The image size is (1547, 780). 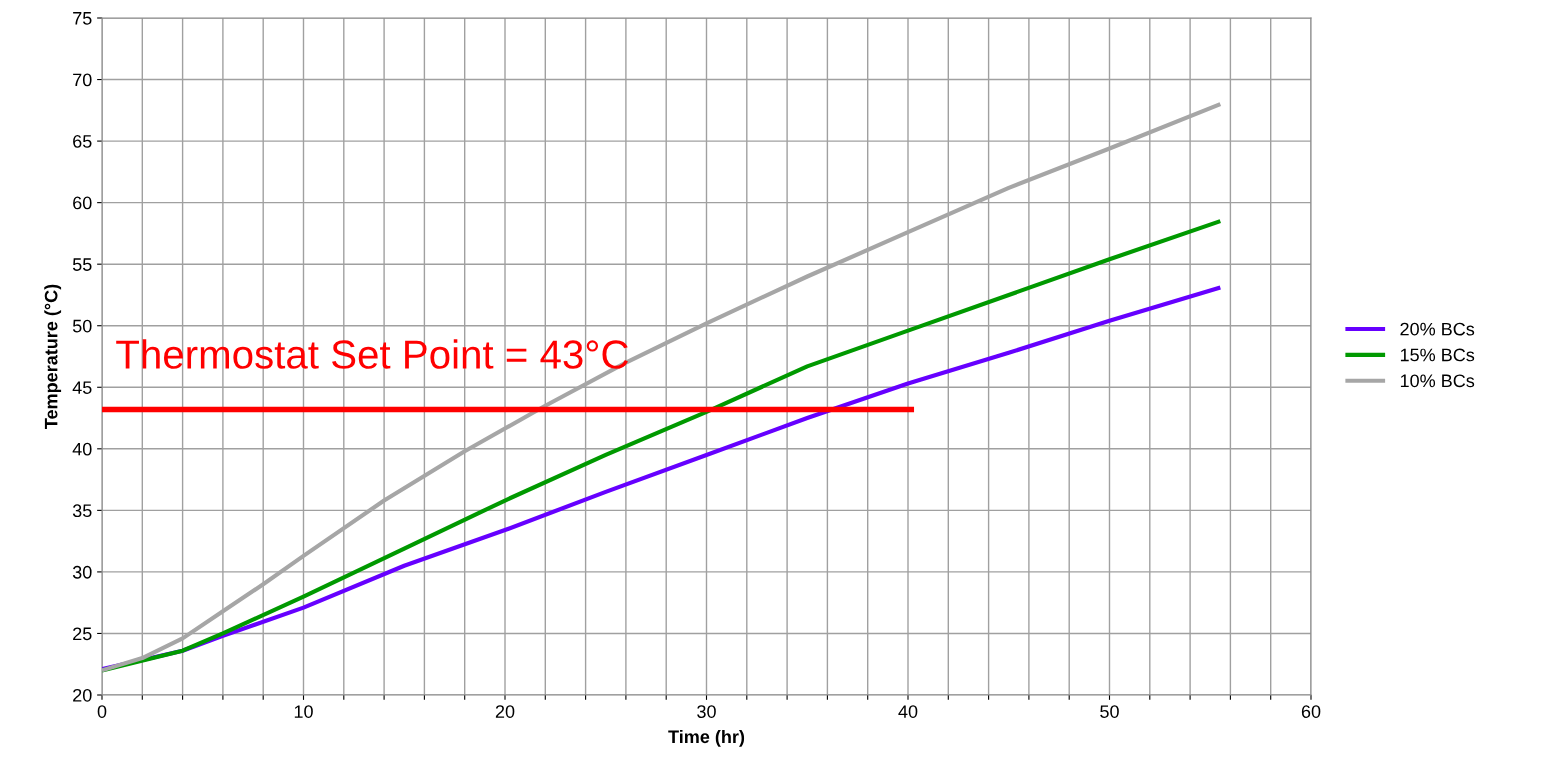 I want to click on y-tick-label: 55, so click(x=82, y=264).